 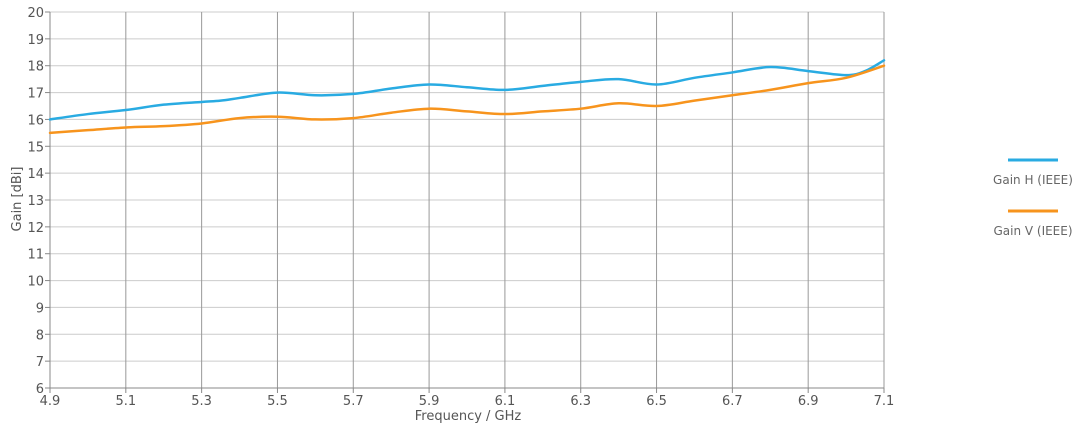 I want to click on y-tick-label: 7, so click(x=40, y=362).